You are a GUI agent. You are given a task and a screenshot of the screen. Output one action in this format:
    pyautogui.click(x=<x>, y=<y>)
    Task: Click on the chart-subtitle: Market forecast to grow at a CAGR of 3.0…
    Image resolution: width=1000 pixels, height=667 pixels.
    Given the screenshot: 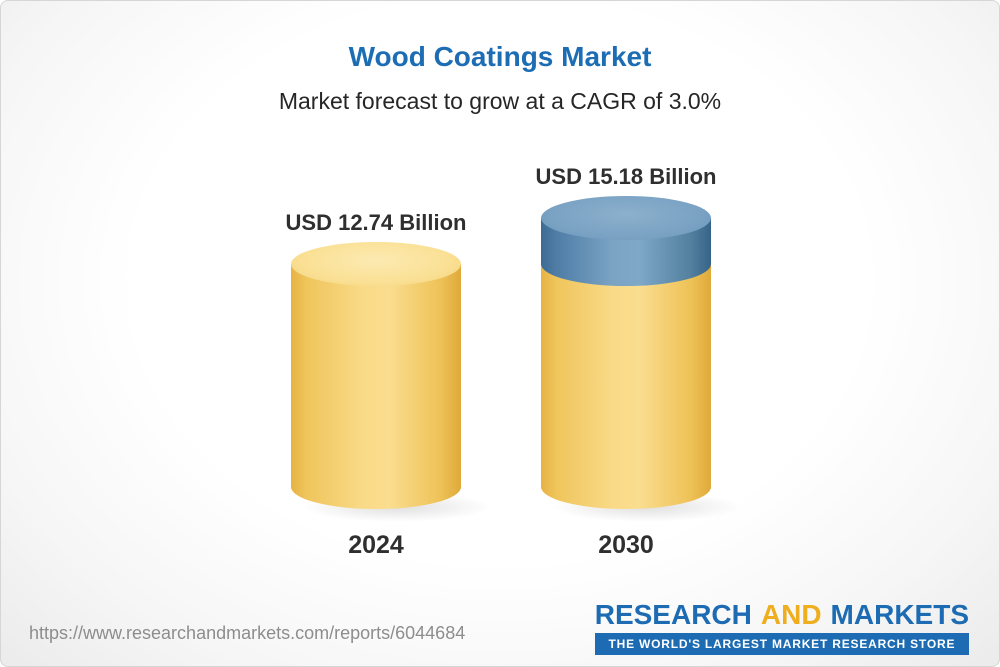 What is the action you would take?
    pyautogui.click(x=500, y=101)
    